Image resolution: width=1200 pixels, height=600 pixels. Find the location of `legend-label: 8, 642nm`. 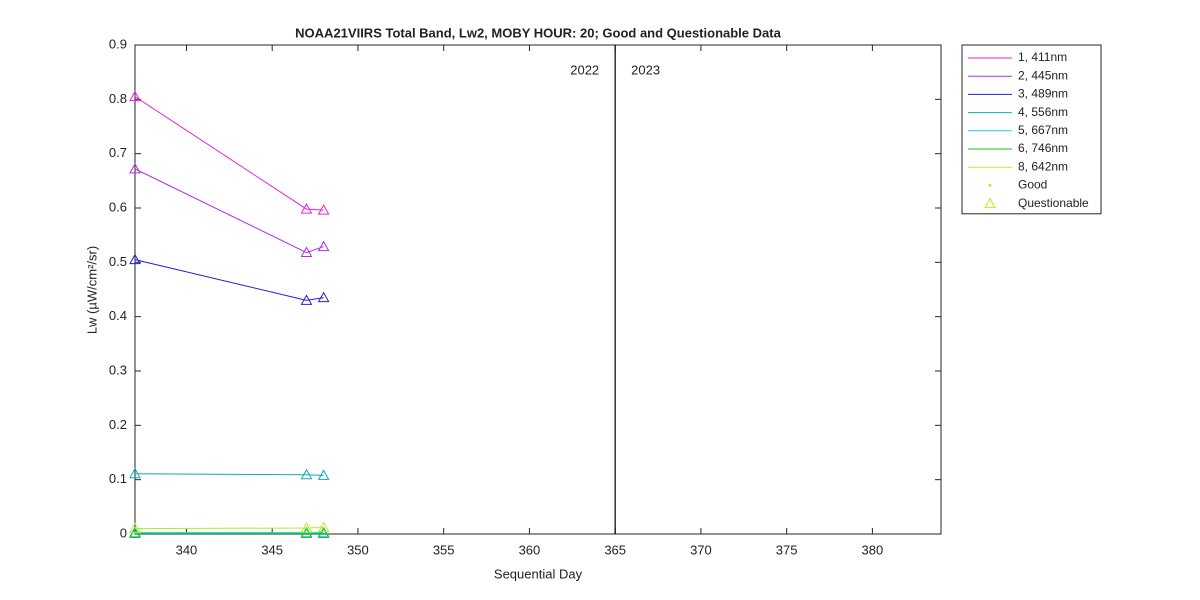

legend-label: 8, 642nm is located at coordinates (1043, 166).